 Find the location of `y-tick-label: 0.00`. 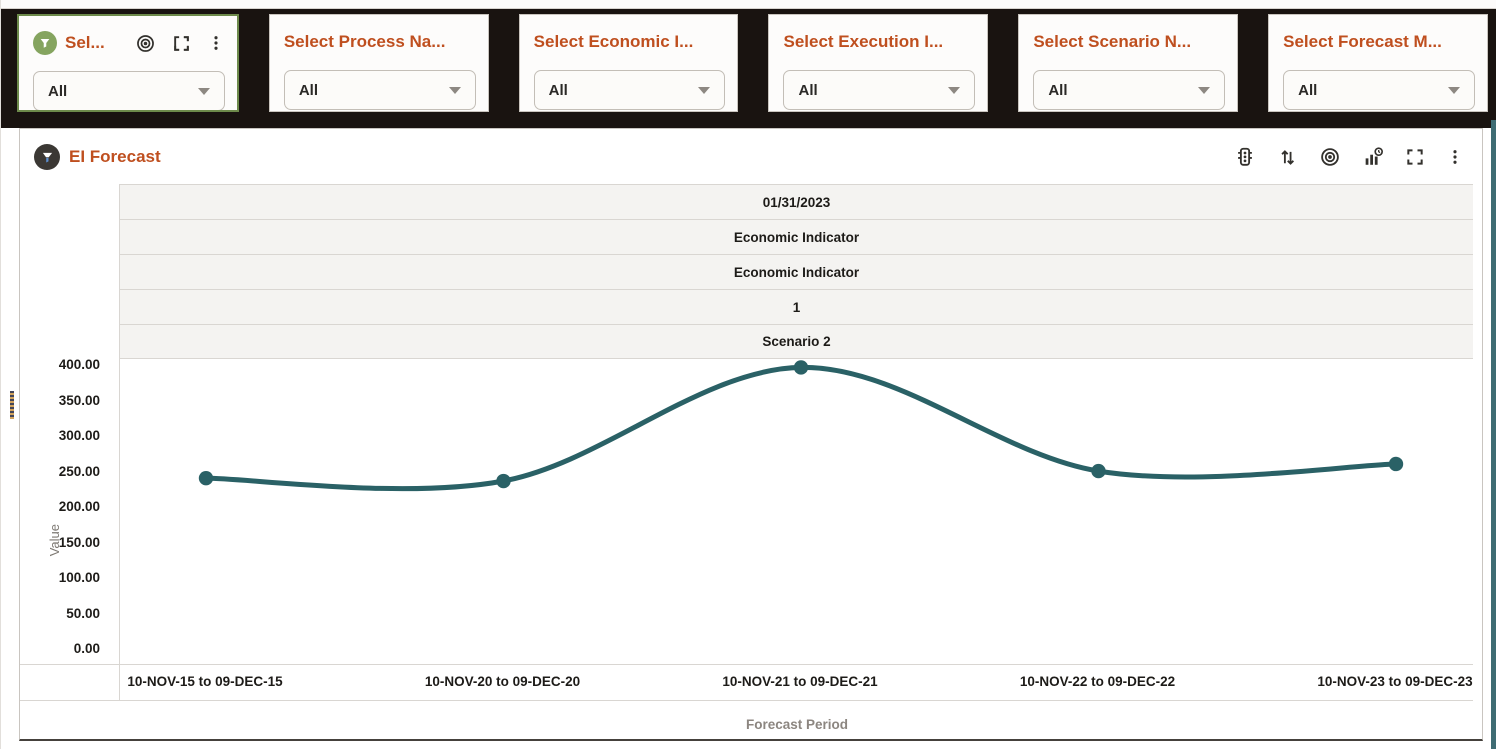

y-tick-label: 0.00 is located at coordinates (86, 648).